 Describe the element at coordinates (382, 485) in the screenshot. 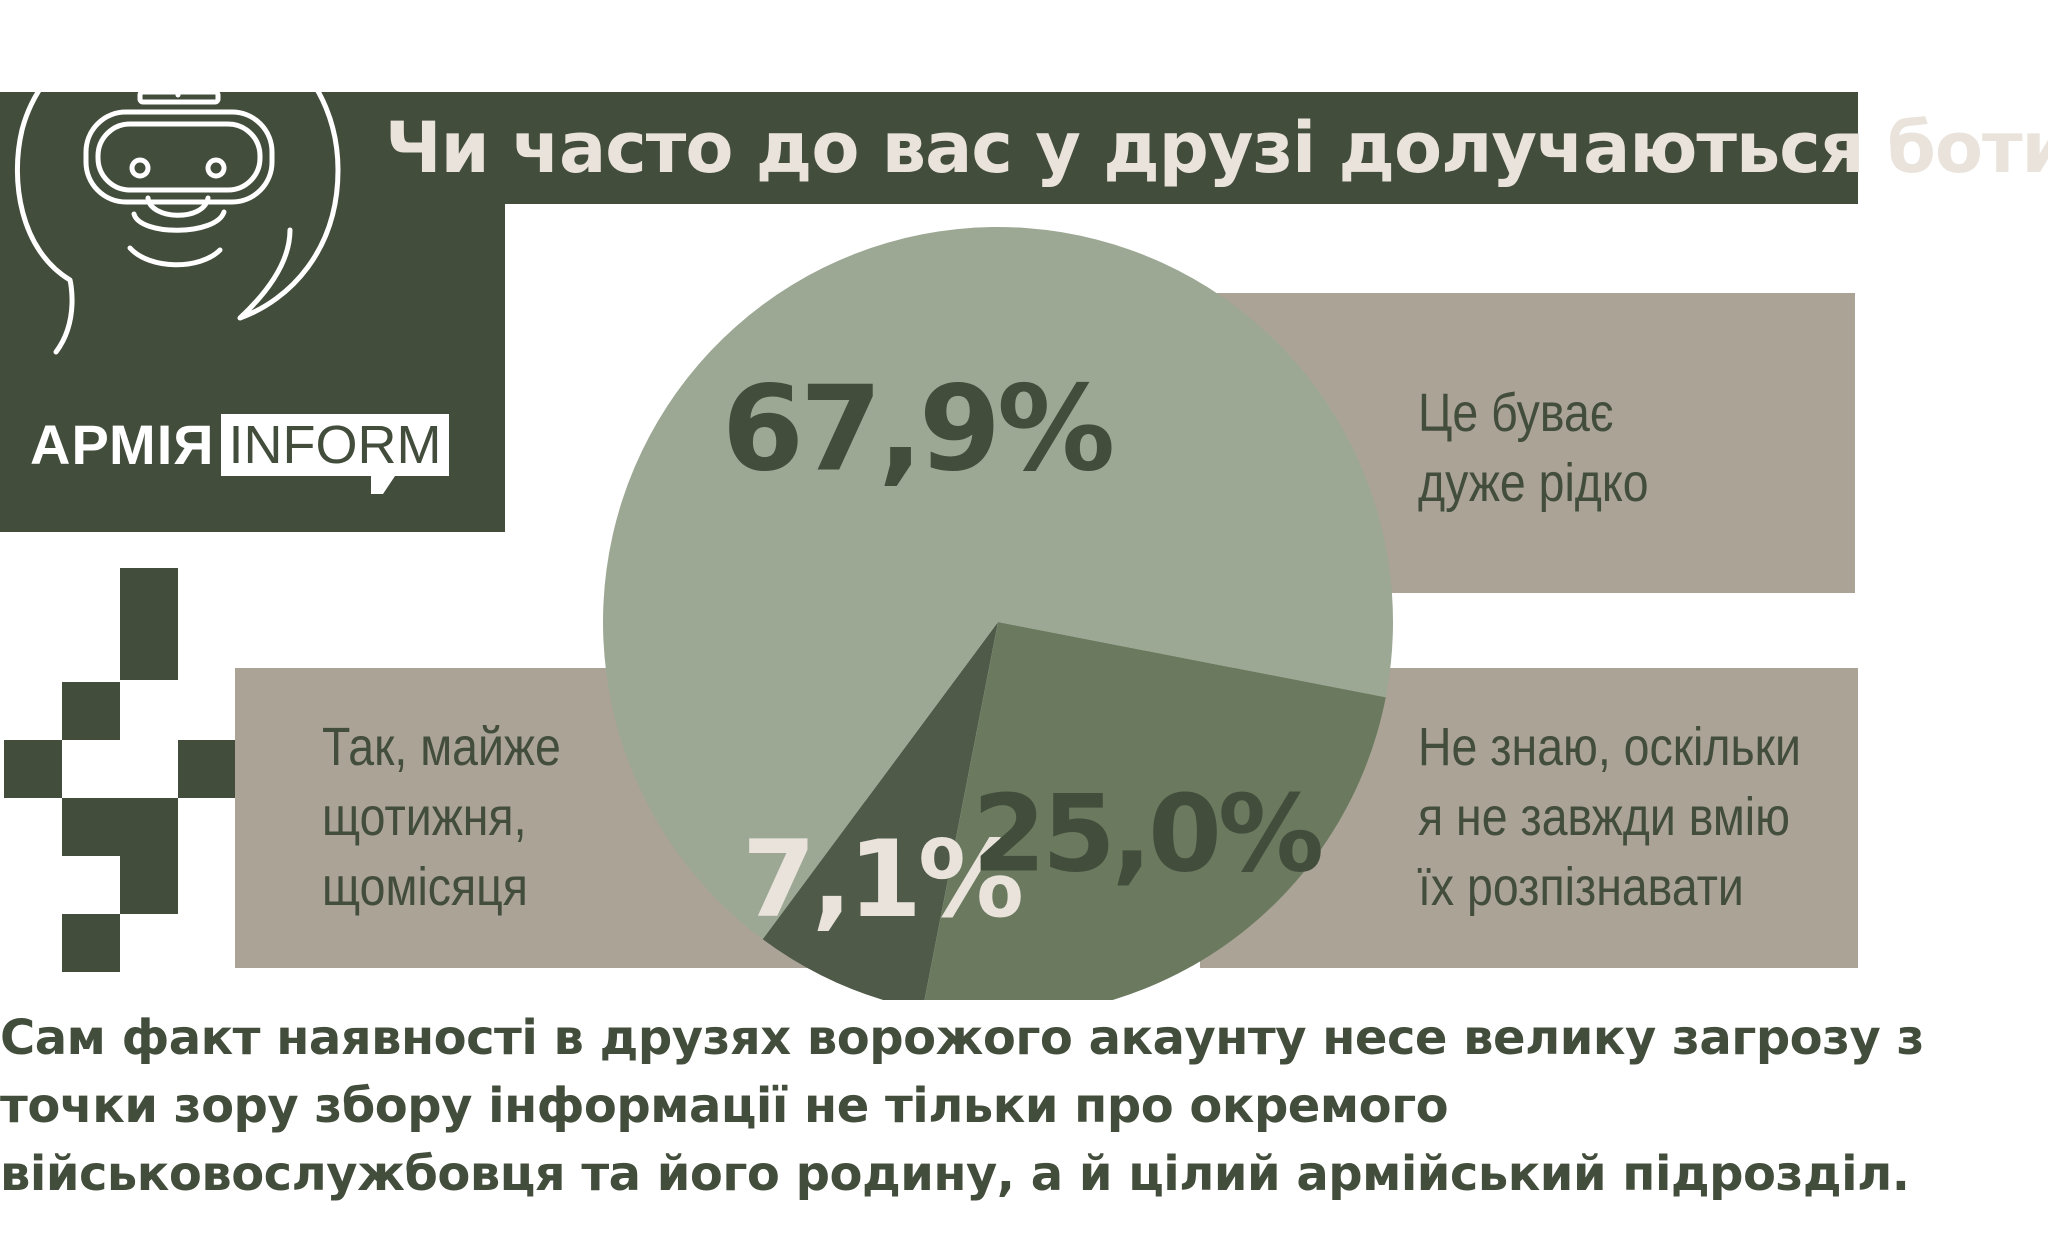

I see `speech-tail-icon` at that location.